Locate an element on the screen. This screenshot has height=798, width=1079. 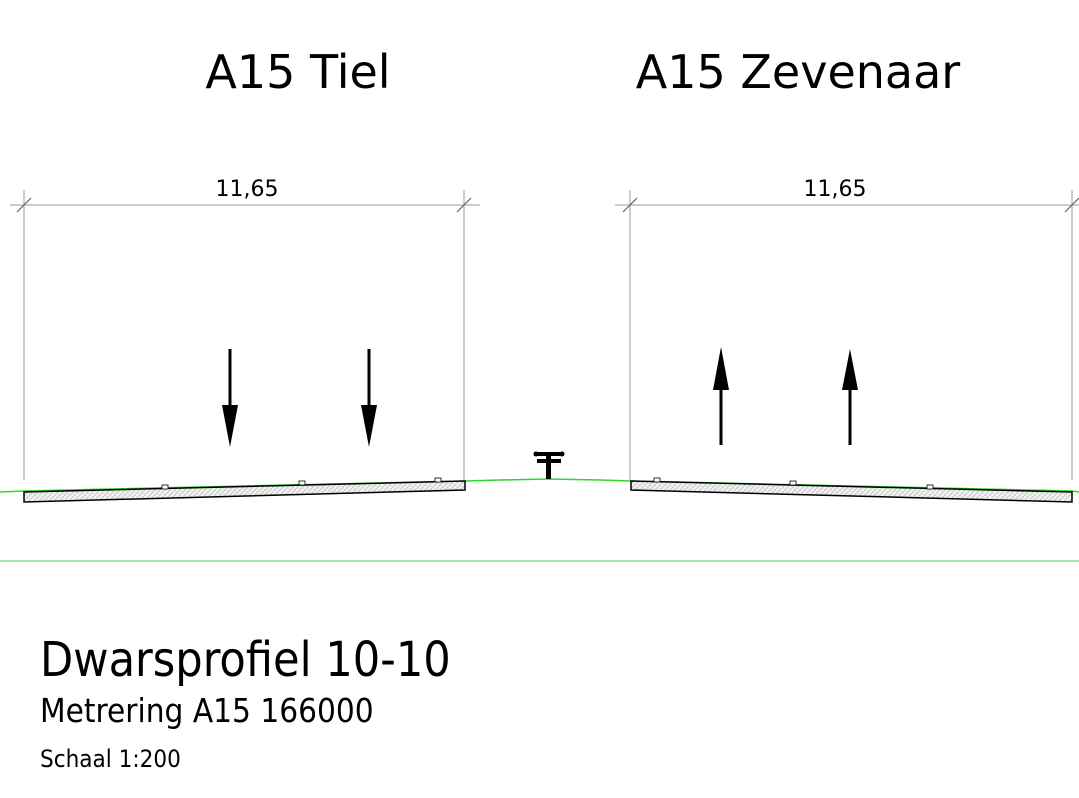
dimension-label-right: 11,65 is located at coordinates (835, 189).